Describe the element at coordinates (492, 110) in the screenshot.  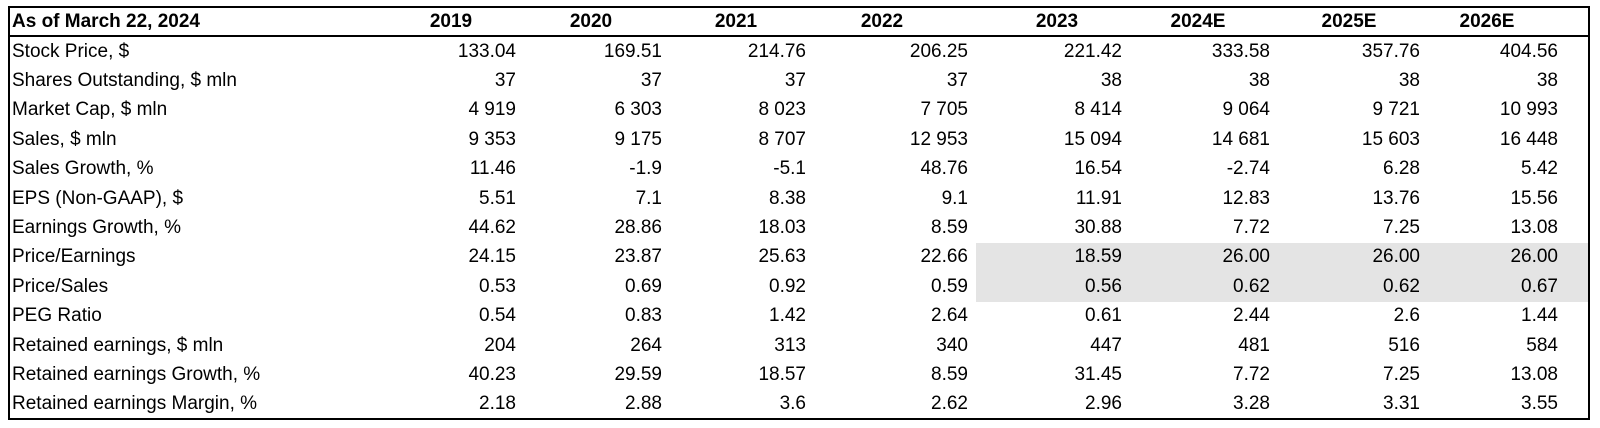
I see `table-cell: 4 919` at that location.